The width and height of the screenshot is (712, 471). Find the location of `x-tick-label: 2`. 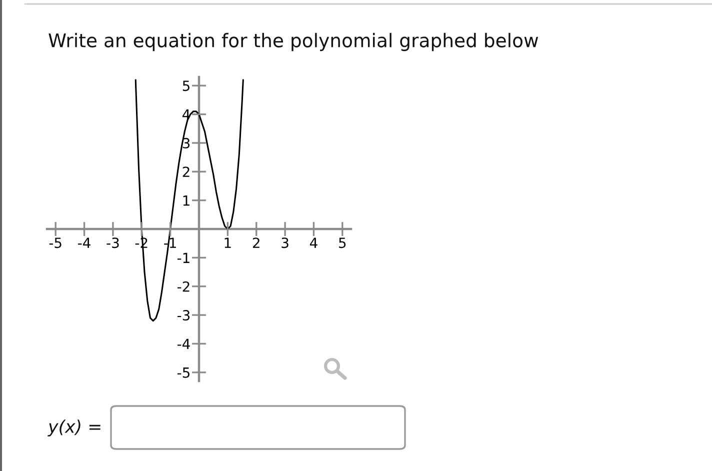

x-tick-label: 2 is located at coordinates (256, 243).